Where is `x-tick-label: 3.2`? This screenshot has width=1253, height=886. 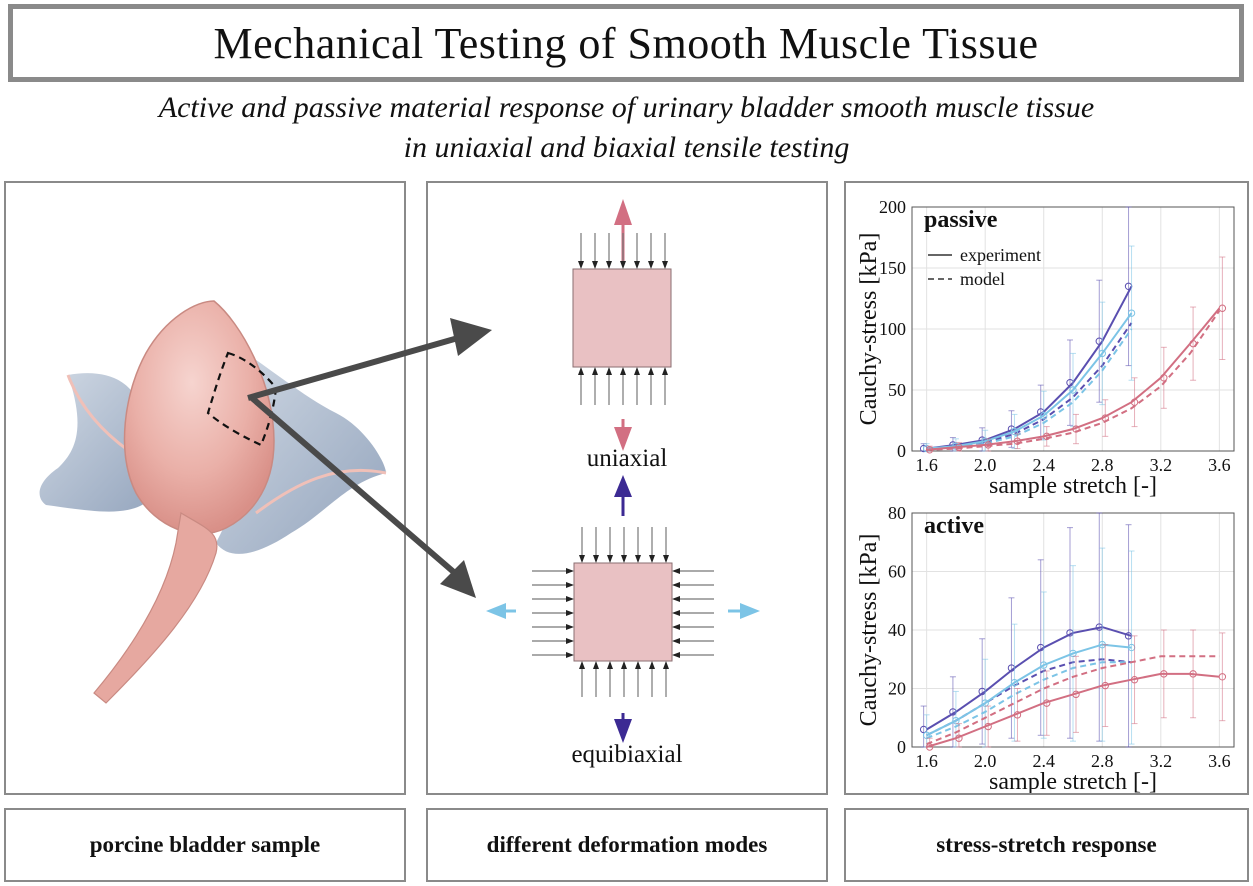
x-tick-label: 3.2 is located at coordinates (1161, 761).